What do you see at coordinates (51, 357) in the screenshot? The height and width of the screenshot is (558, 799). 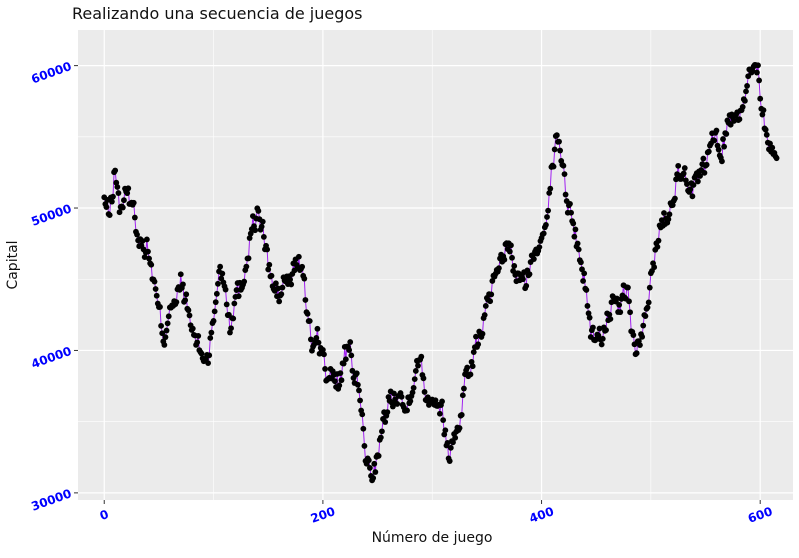 I see `y-tick-label: 40000` at bounding box center [51, 357].